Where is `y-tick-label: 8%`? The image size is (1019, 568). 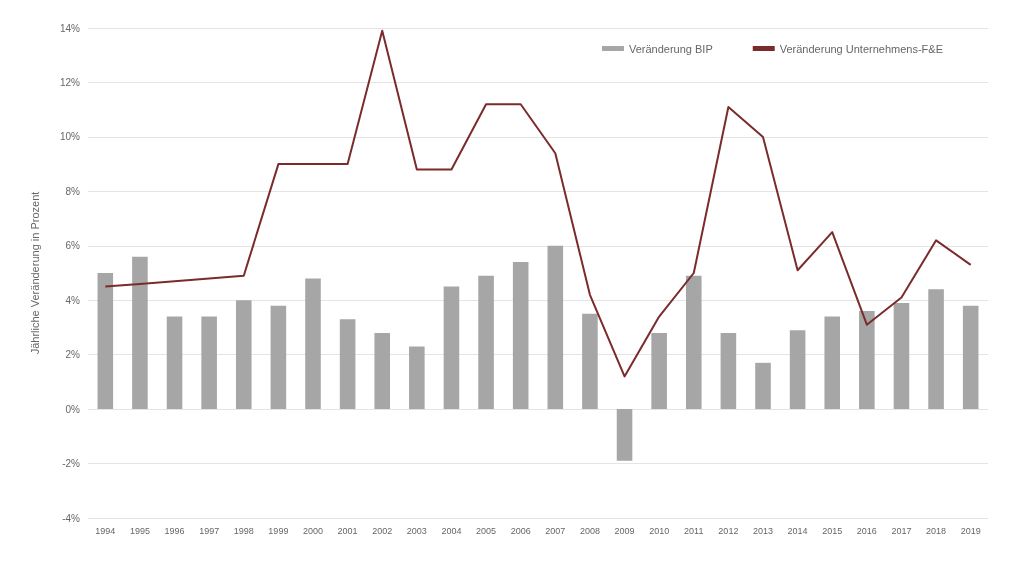 y-tick-label: 8% is located at coordinates (73, 191).